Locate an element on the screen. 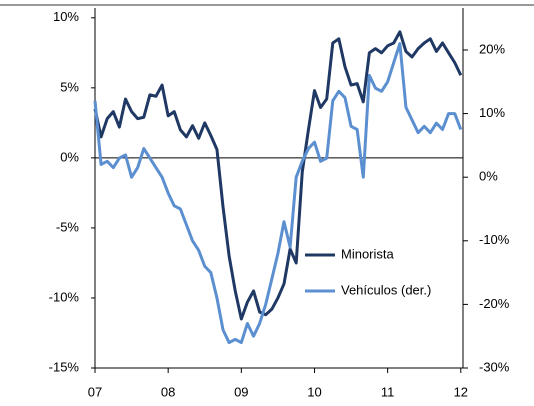  y-tick-label: 10% is located at coordinates (66, 16).